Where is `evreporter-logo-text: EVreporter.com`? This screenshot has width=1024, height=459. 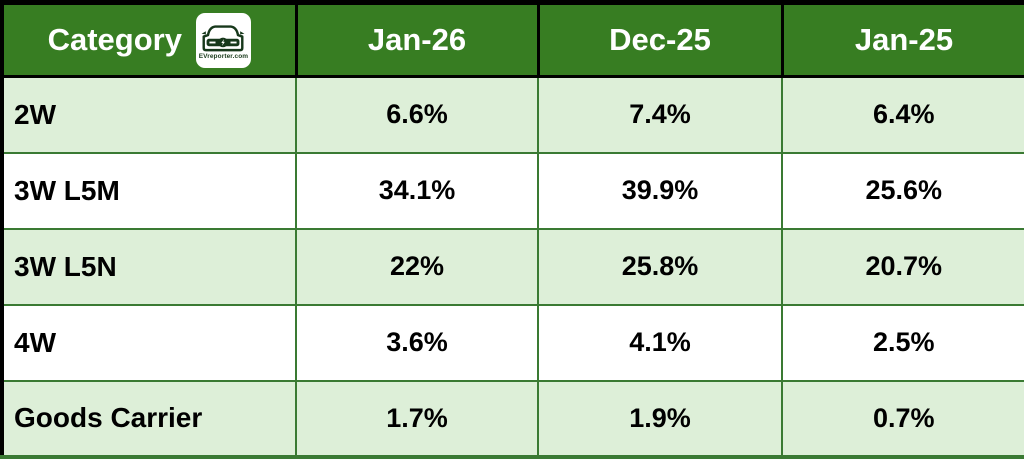 evreporter-logo-text: EVreporter.com is located at coordinates (223, 56).